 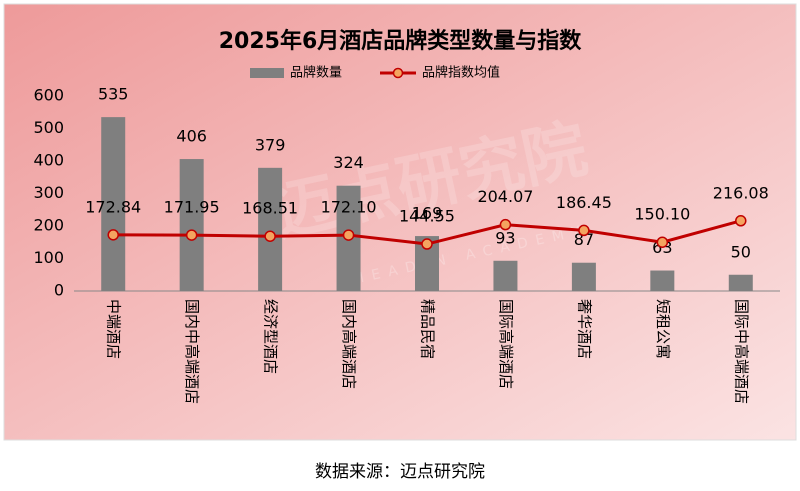 I want to click on line-value-label: 172.84, so click(x=113, y=206).